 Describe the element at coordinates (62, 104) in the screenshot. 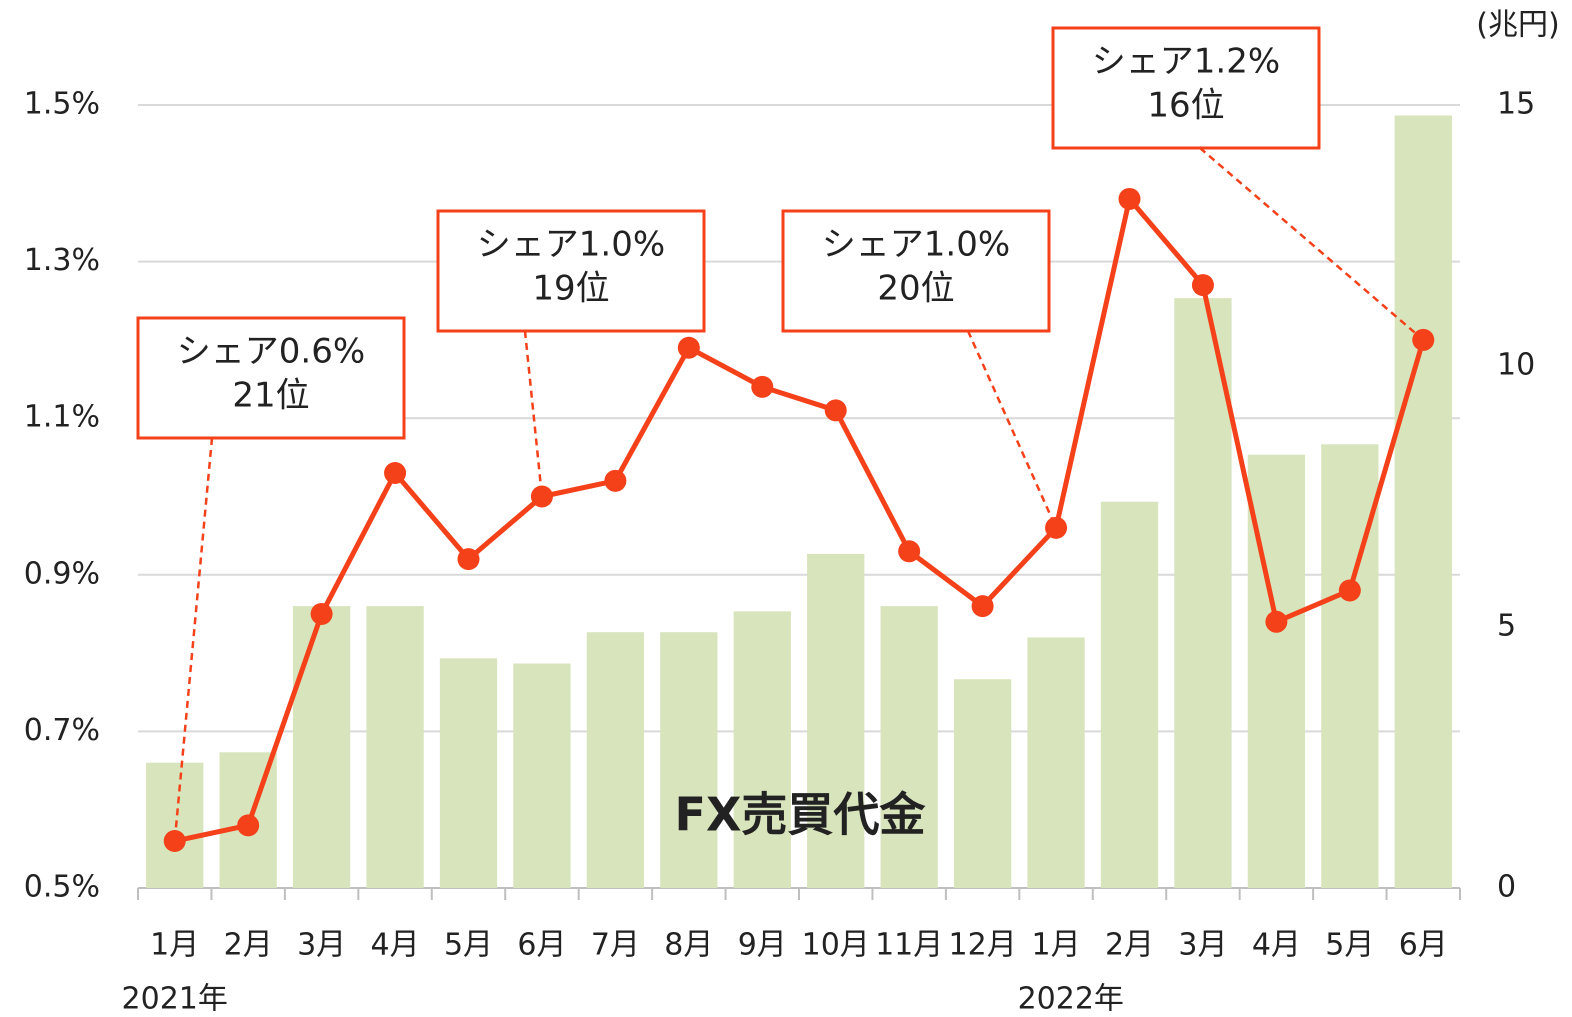

I see `y-tick-label: 1.5%` at that location.